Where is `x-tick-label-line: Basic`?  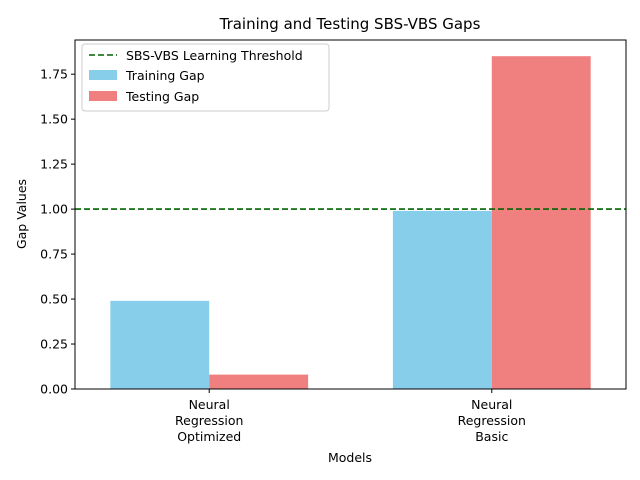
x-tick-label-line: Basic is located at coordinates (491, 436).